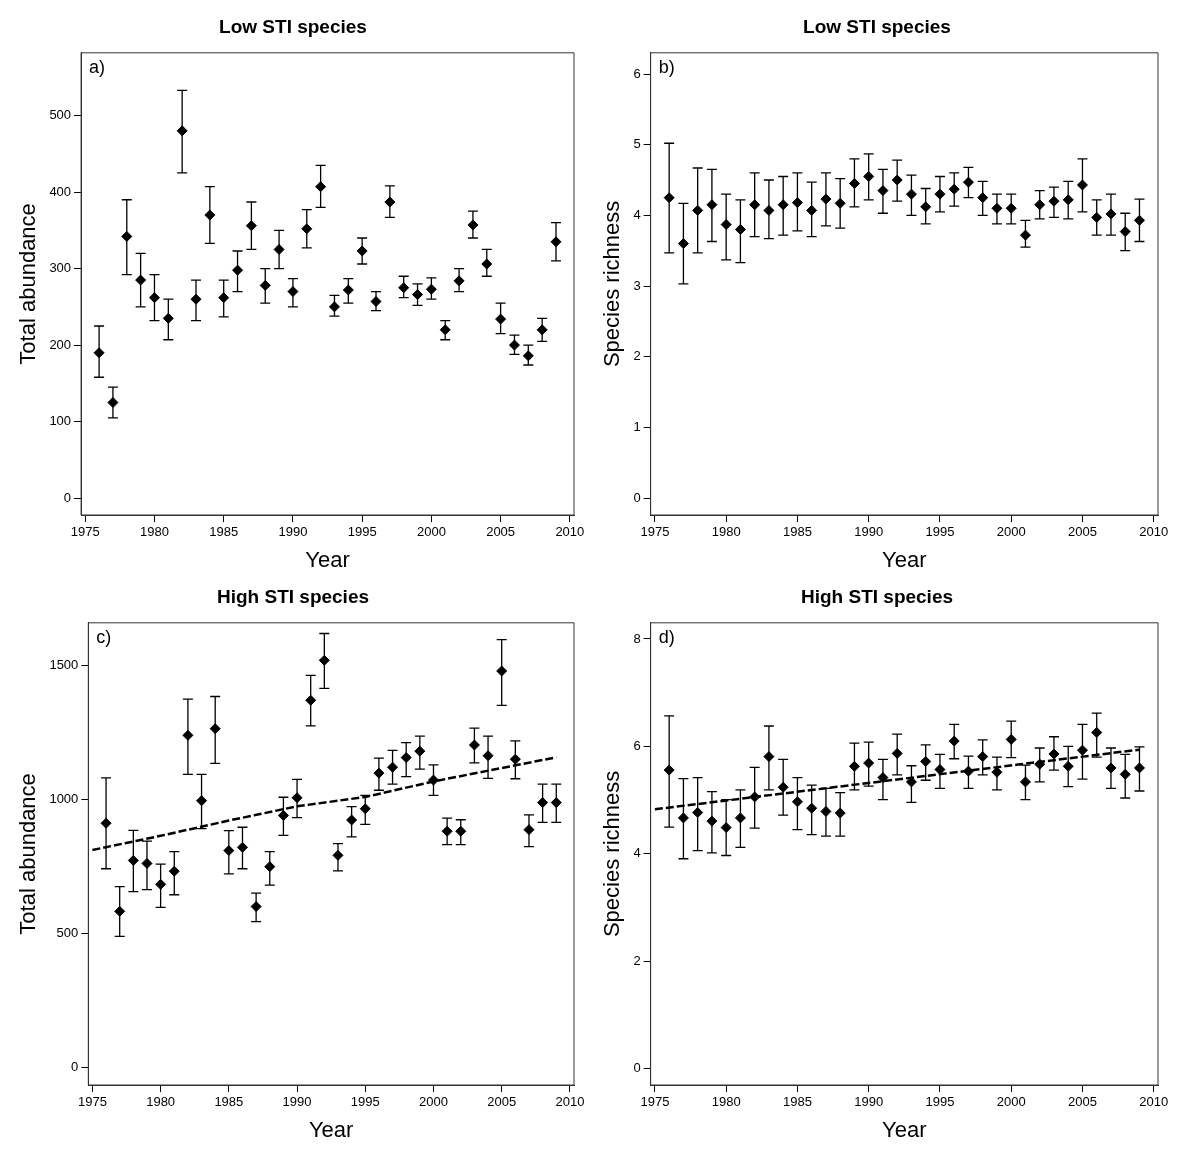 This screenshot has width=1184, height=1158. I want to click on annotation: c), so click(104, 636).